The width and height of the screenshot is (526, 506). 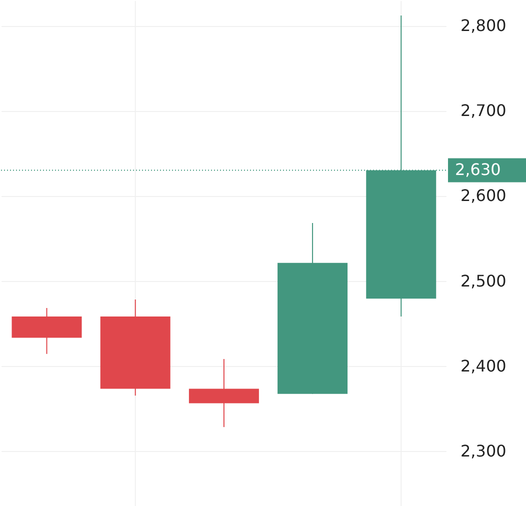 What do you see at coordinates (478, 170) in the screenshot?
I see `ref-line-label: 2,630` at bounding box center [478, 170].